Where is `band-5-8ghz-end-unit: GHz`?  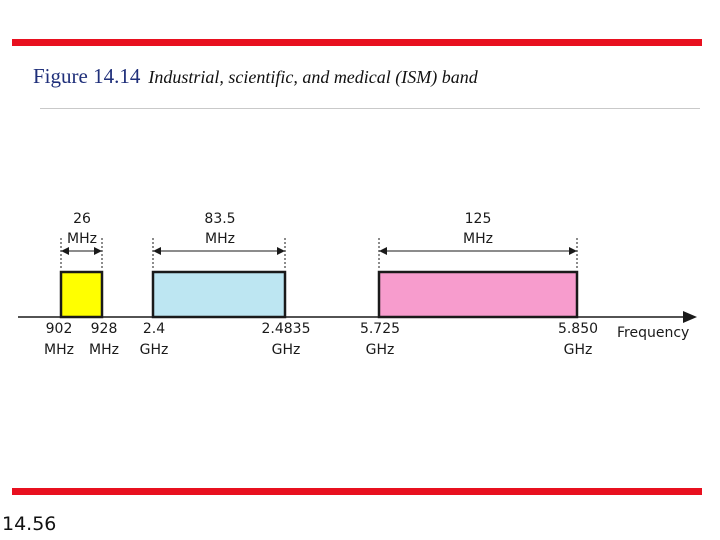 band-5-8ghz-end-unit: GHz is located at coordinates (578, 350).